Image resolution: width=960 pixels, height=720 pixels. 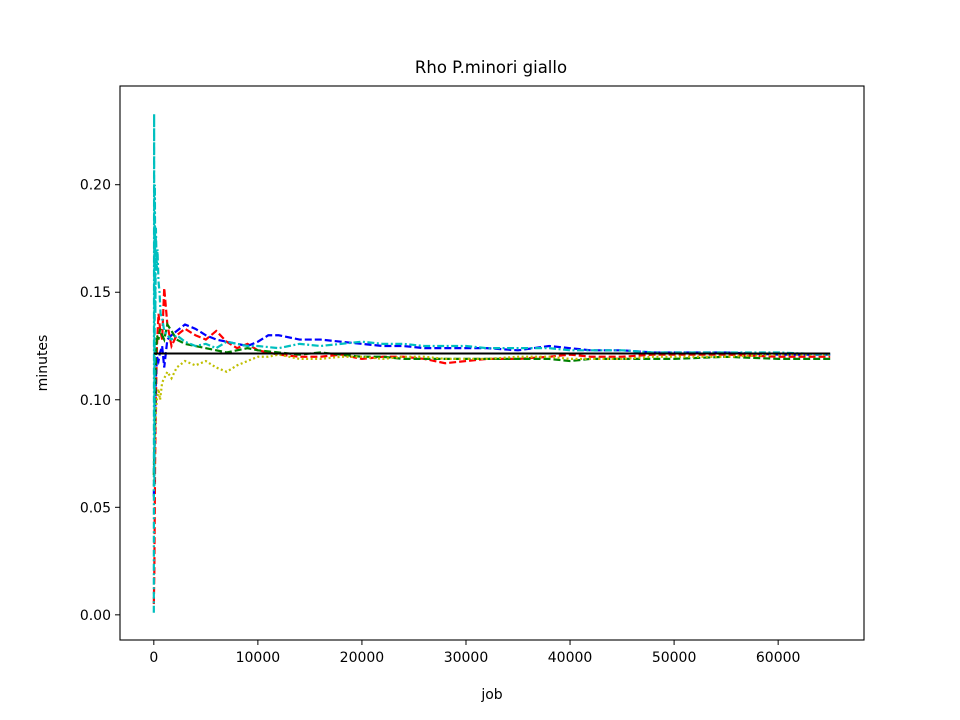 What do you see at coordinates (674, 658) in the screenshot?
I see `x-tick-label: 50000` at bounding box center [674, 658].